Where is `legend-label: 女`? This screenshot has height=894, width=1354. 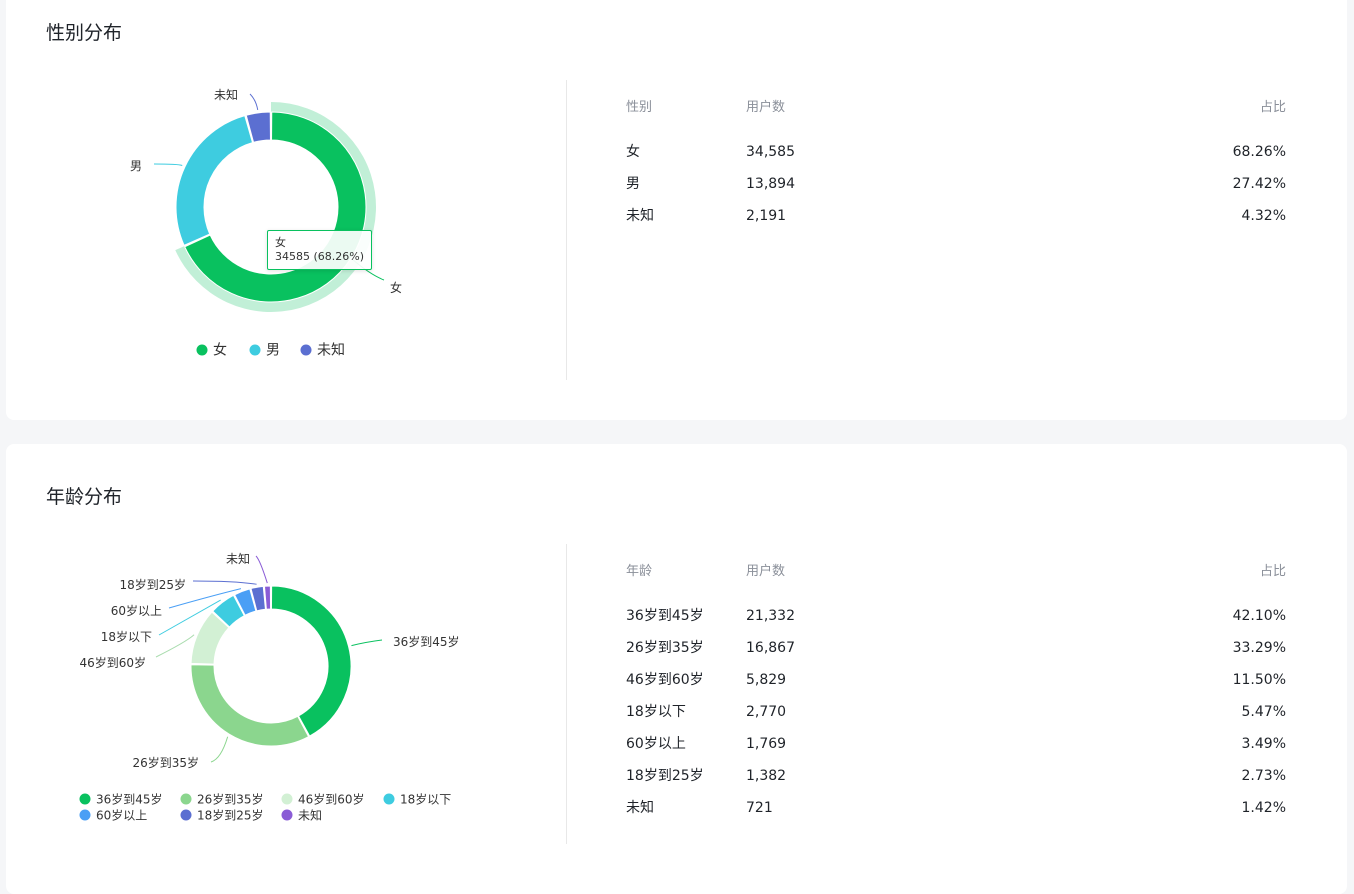 legend-label: 女 is located at coordinates (220, 350).